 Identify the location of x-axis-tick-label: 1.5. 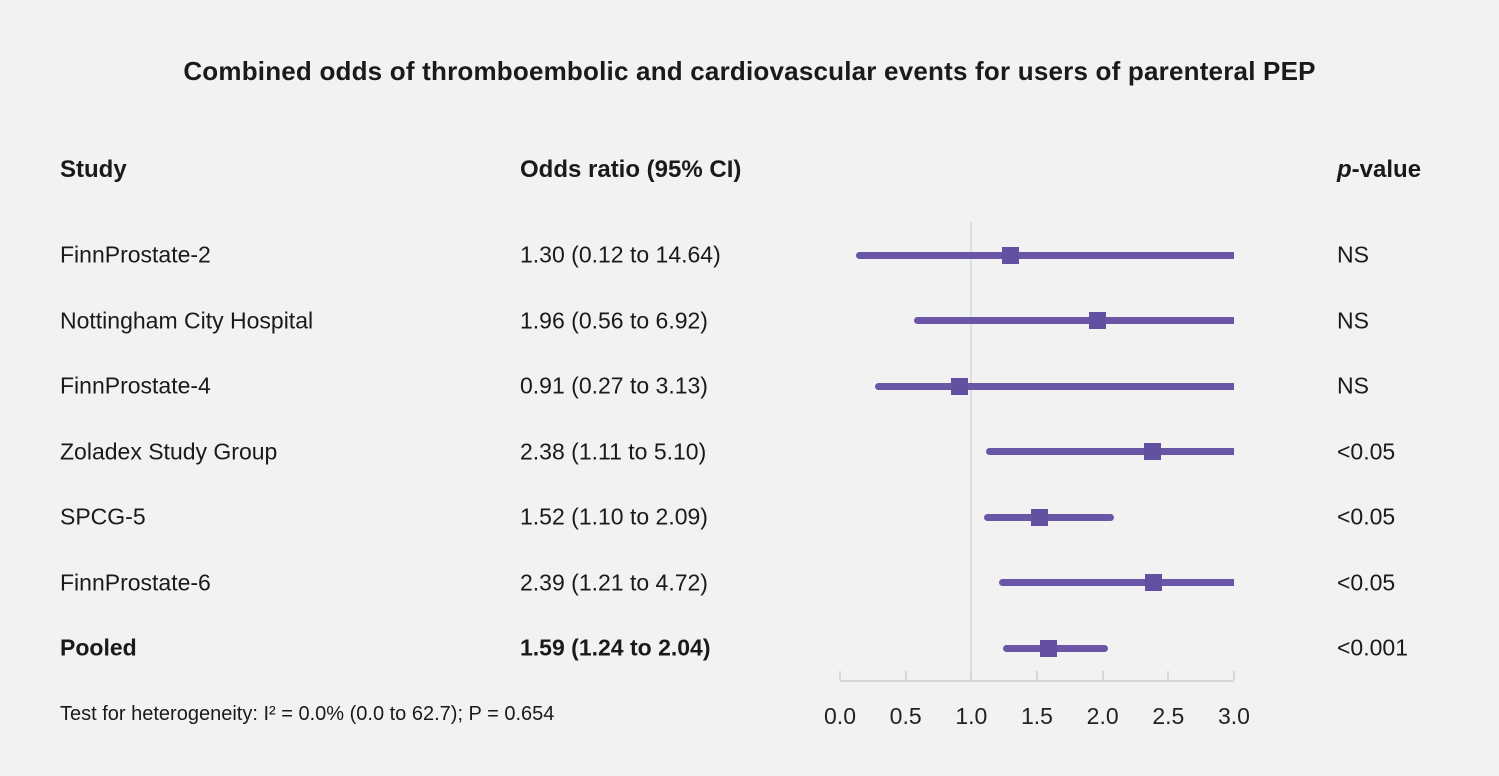
(1036, 716).